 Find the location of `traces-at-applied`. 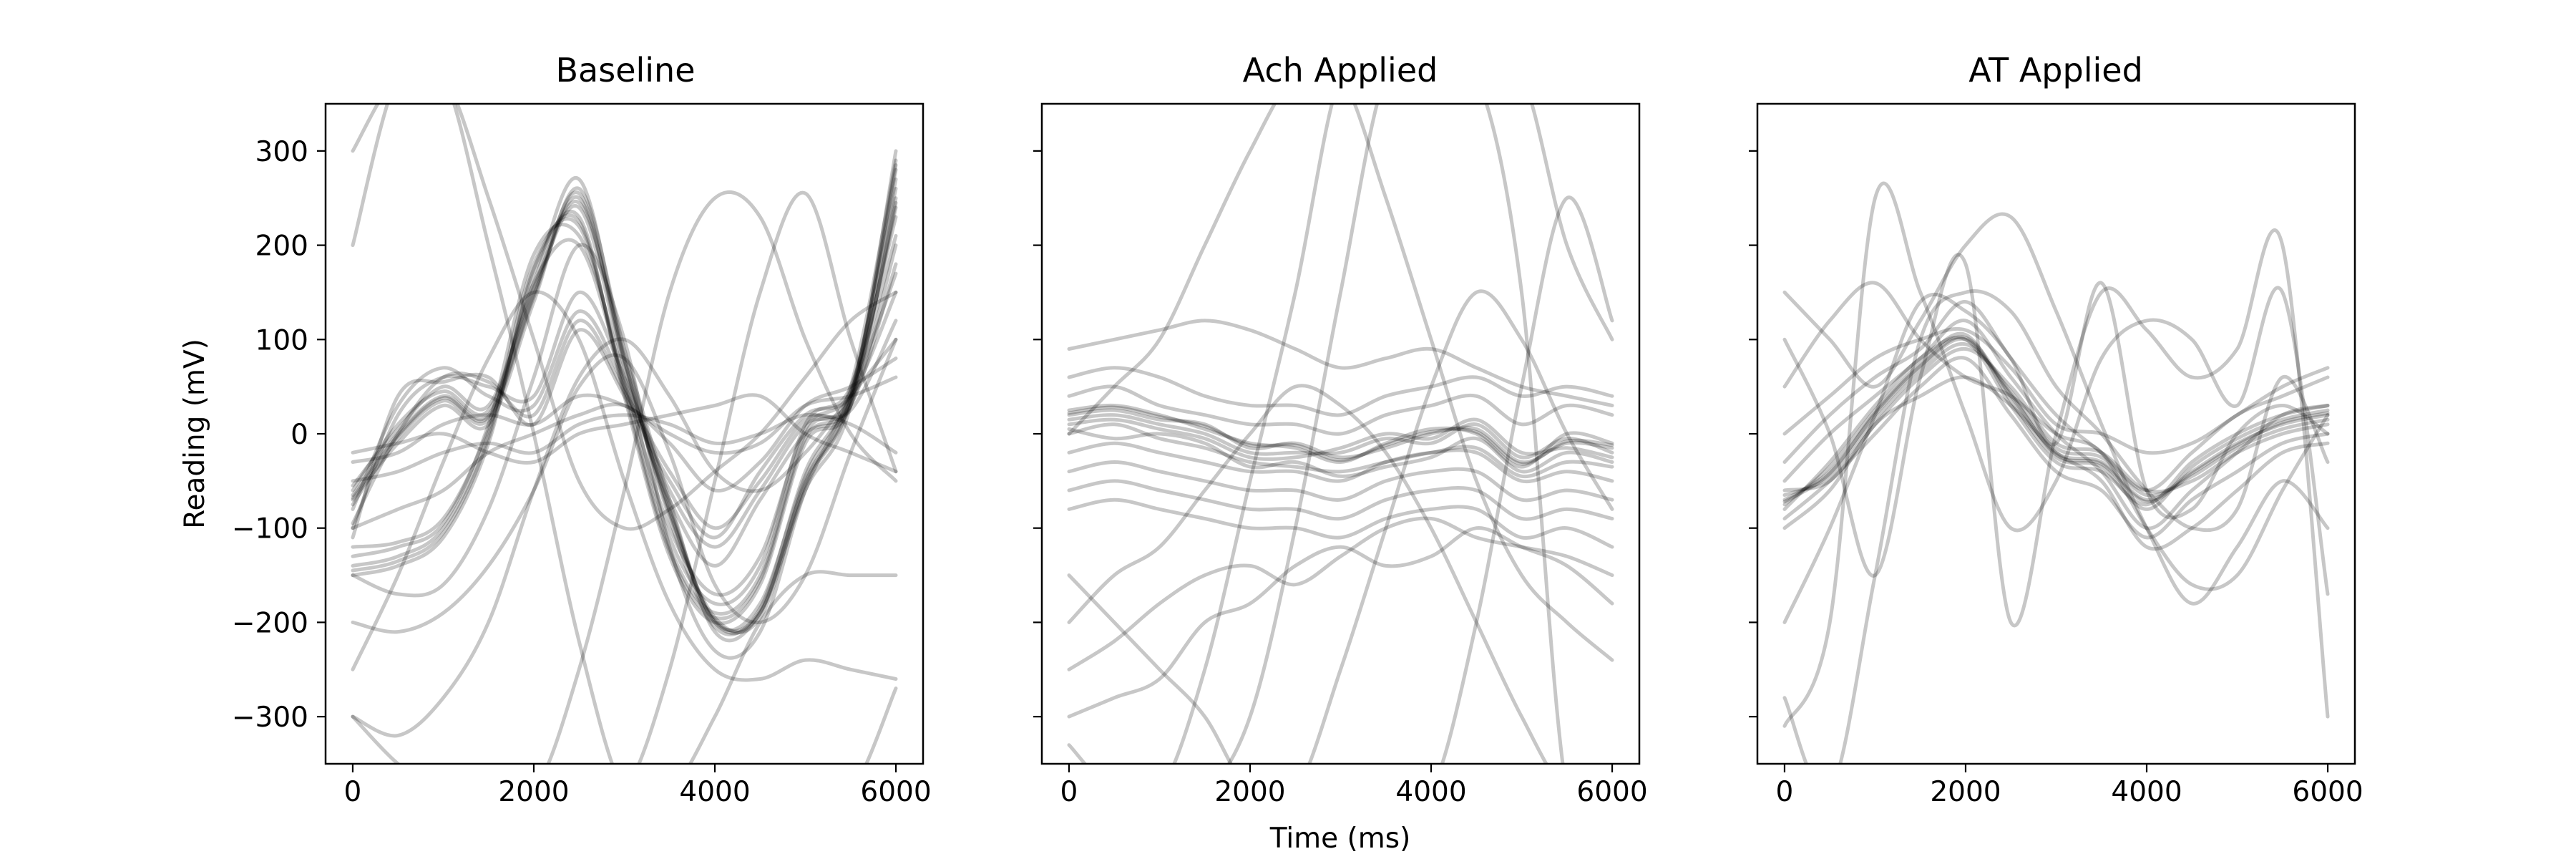

traces-at-applied is located at coordinates (2056, 472).